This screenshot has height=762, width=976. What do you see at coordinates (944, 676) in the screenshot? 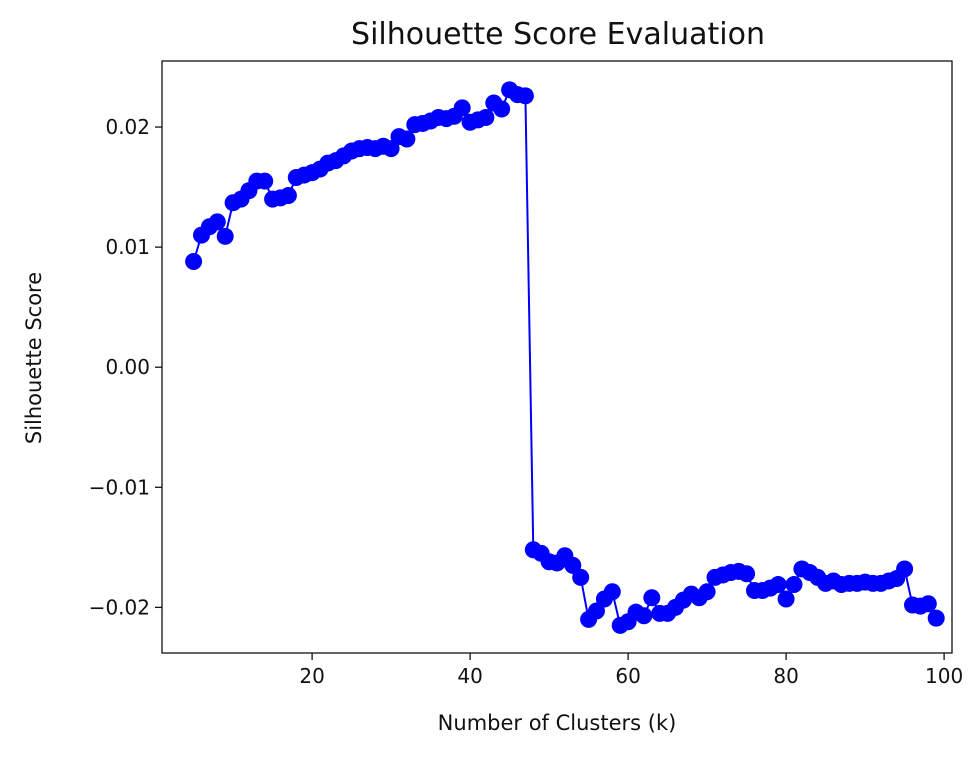
I see `x-tick-label: 100` at bounding box center [944, 676].